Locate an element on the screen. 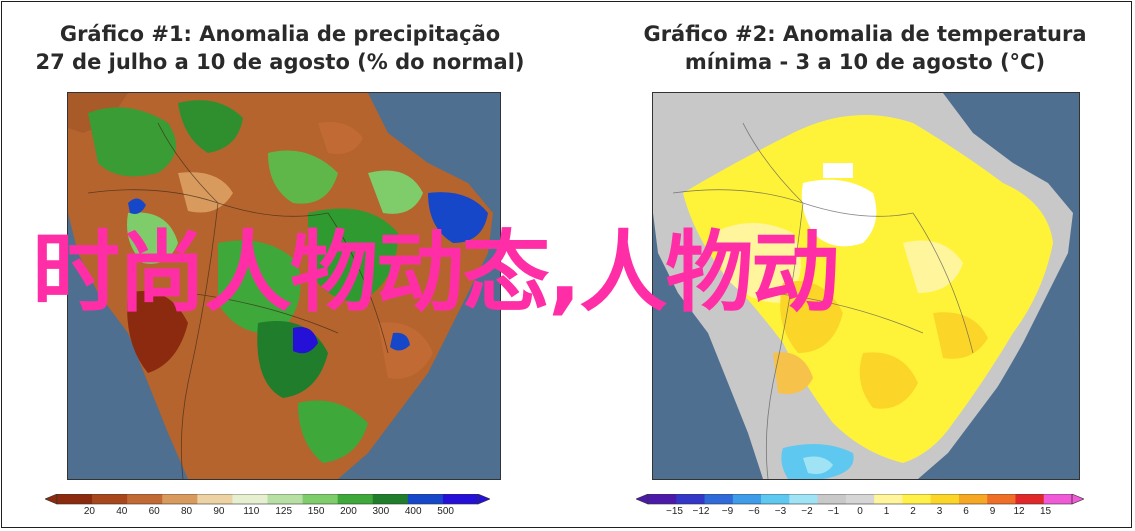 This screenshot has height=531, width=1135. precip-colorbar-tick-label: 150 is located at coordinates (316, 511).